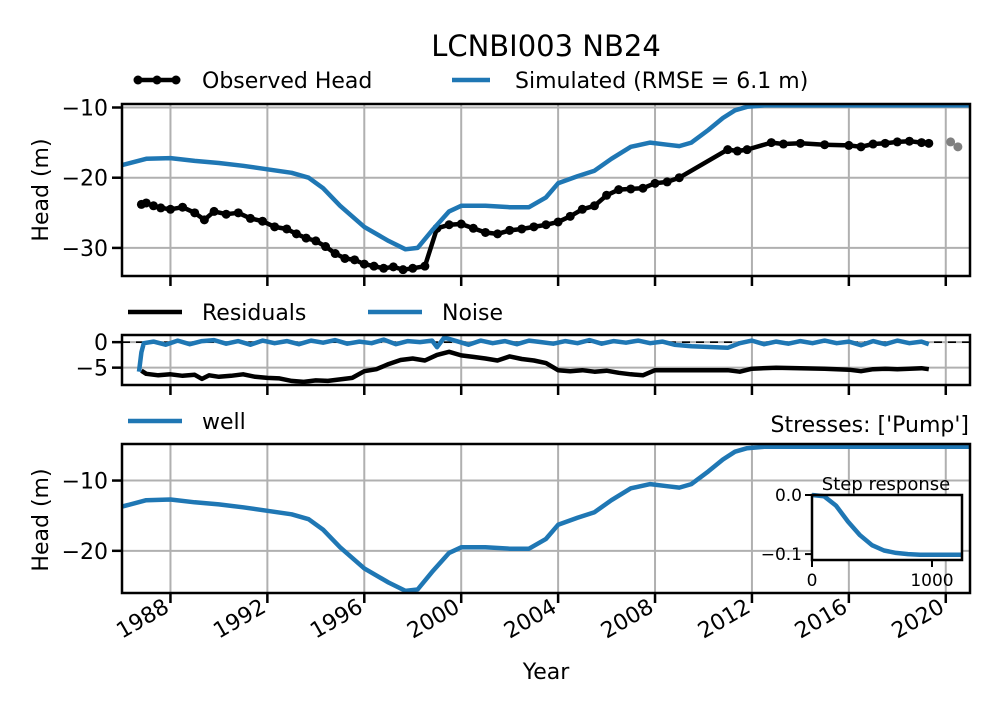  What do you see at coordinates (41, 519) in the screenshot?
I see `y-axis-label-bottom: Head (m)` at bounding box center [41, 519].